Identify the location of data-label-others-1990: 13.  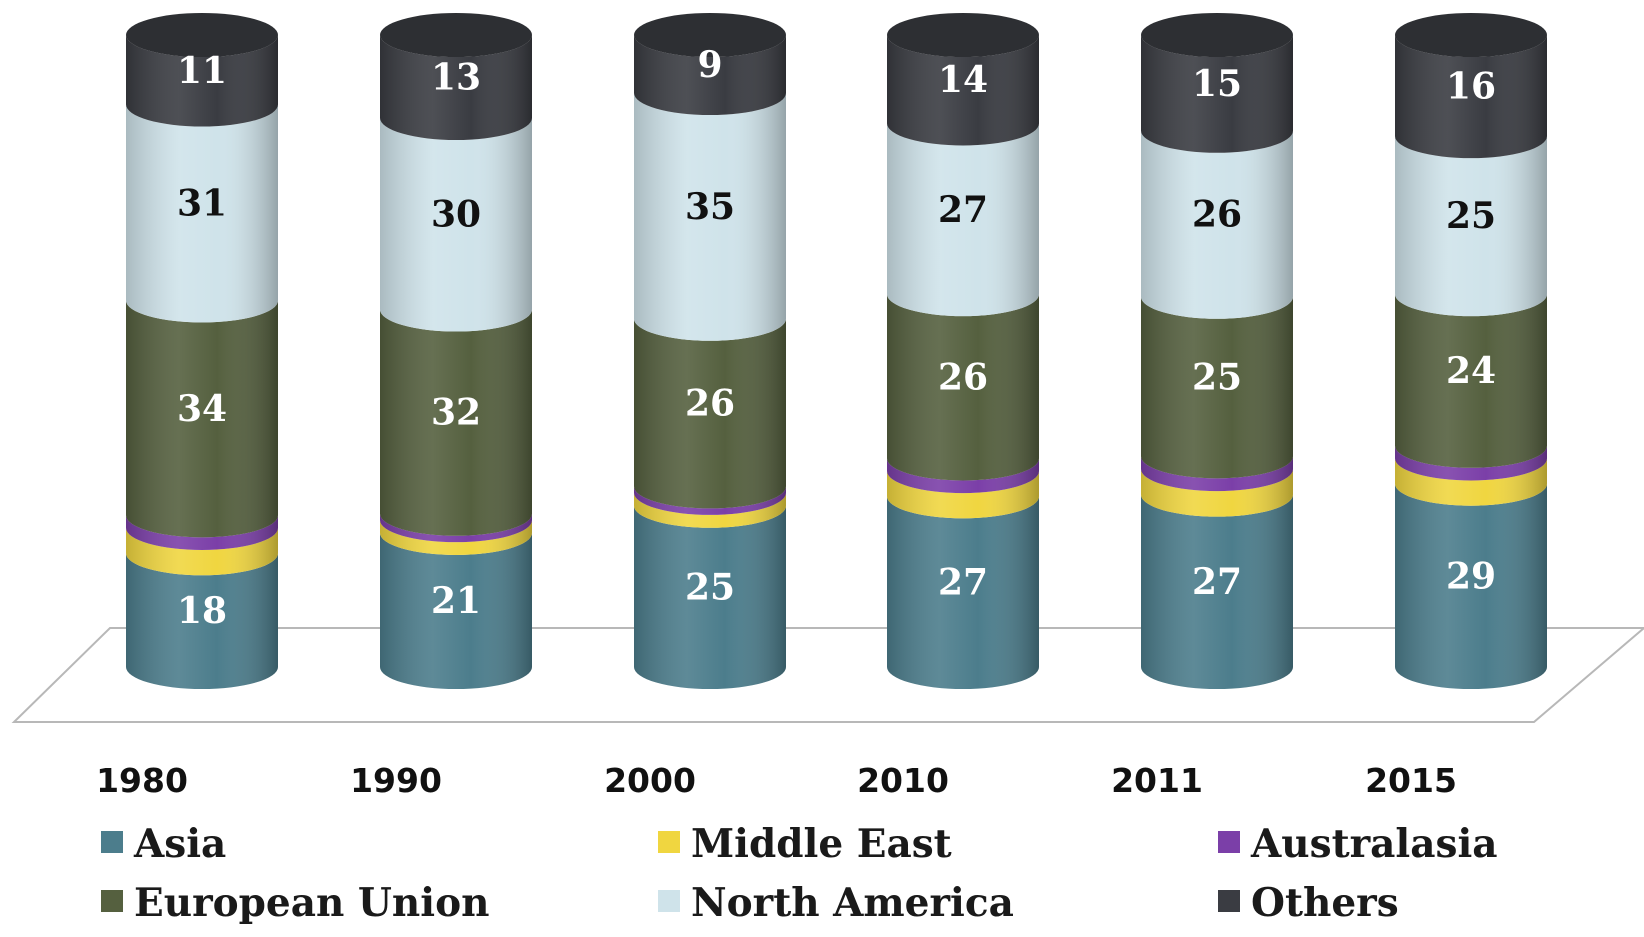
(456, 77).